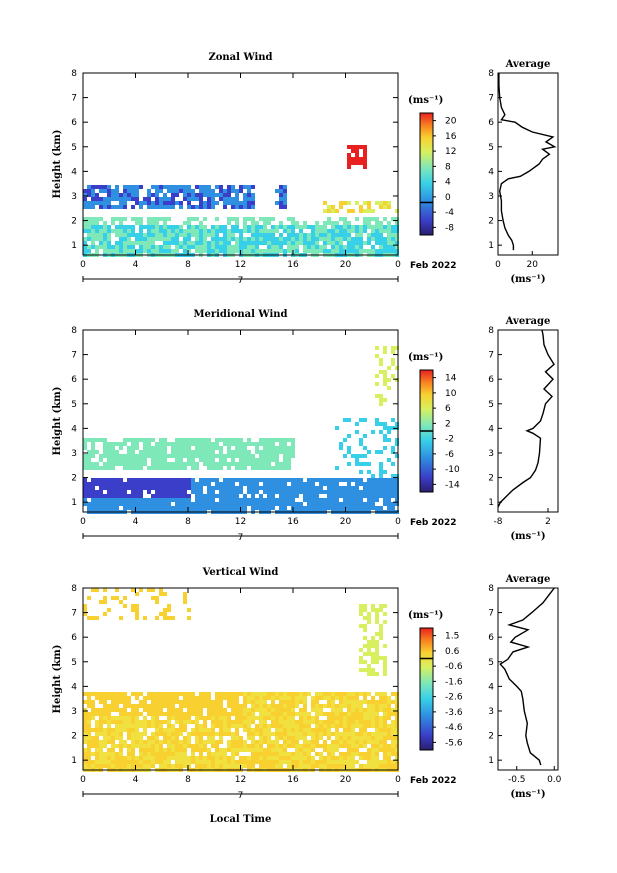 This screenshot has height=873, width=617. I want to click on y-tick-label: 8, so click(74, 74).